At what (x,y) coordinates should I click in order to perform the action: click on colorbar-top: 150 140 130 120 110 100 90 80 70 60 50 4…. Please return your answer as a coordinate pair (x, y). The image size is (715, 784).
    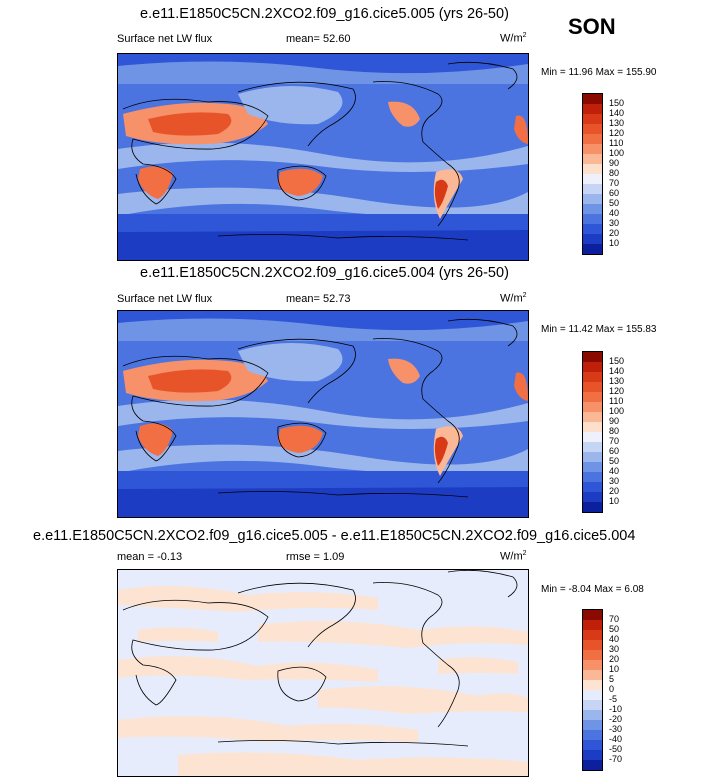
    Looking at the image, I should click on (603, 174).